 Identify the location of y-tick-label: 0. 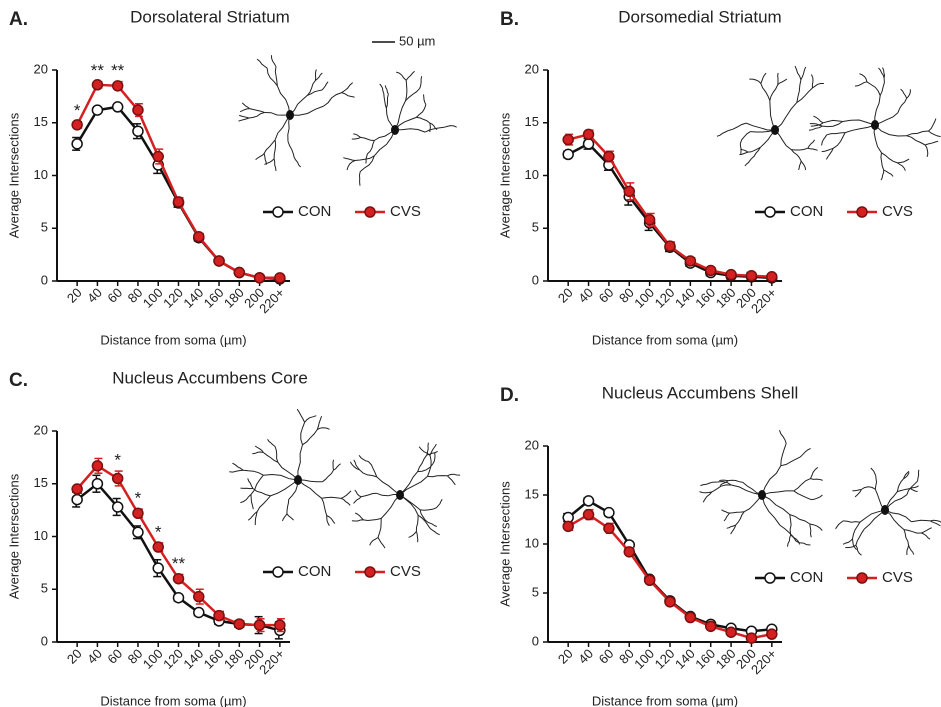
(535, 279).